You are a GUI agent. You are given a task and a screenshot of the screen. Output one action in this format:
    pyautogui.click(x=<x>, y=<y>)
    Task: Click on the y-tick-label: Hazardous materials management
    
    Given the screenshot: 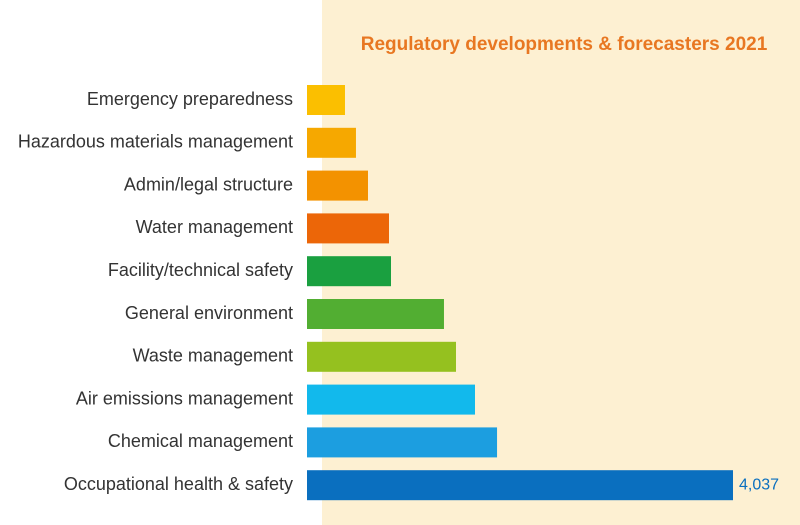 What is the action you would take?
    pyautogui.click(x=155, y=142)
    